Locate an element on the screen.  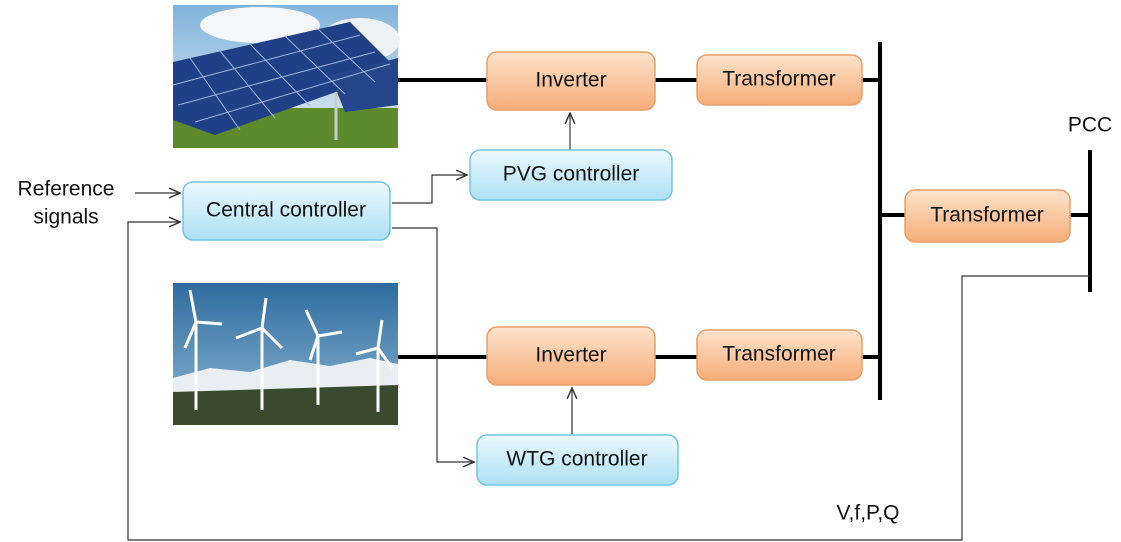
wind-image is located at coordinates (285, 354).